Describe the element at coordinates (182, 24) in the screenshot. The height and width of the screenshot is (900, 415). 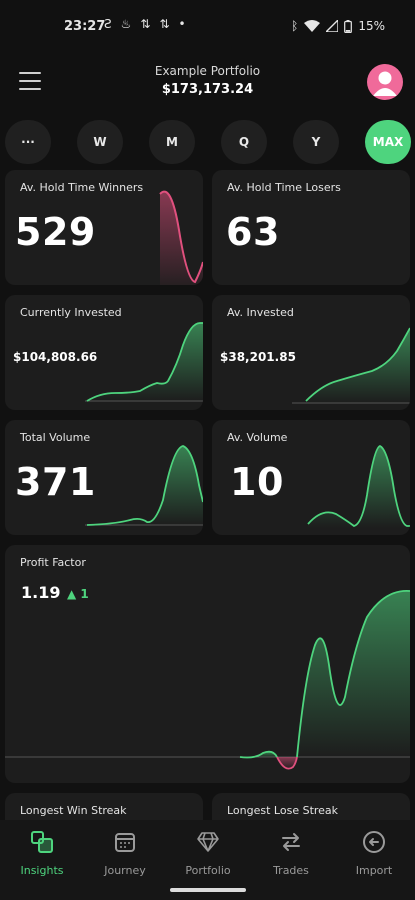
I see `more-notifications-icon: •` at that location.